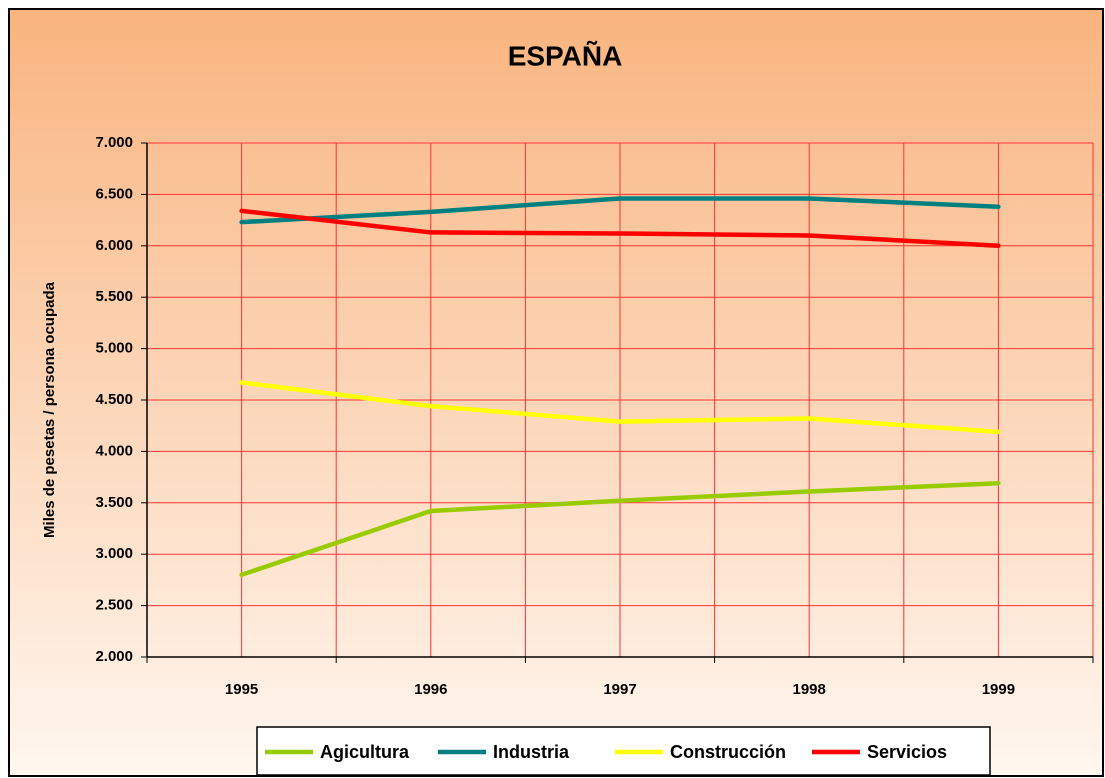 Image resolution: width=1105 pixels, height=778 pixels. What do you see at coordinates (241, 689) in the screenshot?
I see `x-tick-label: 1995` at bounding box center [241, 689].